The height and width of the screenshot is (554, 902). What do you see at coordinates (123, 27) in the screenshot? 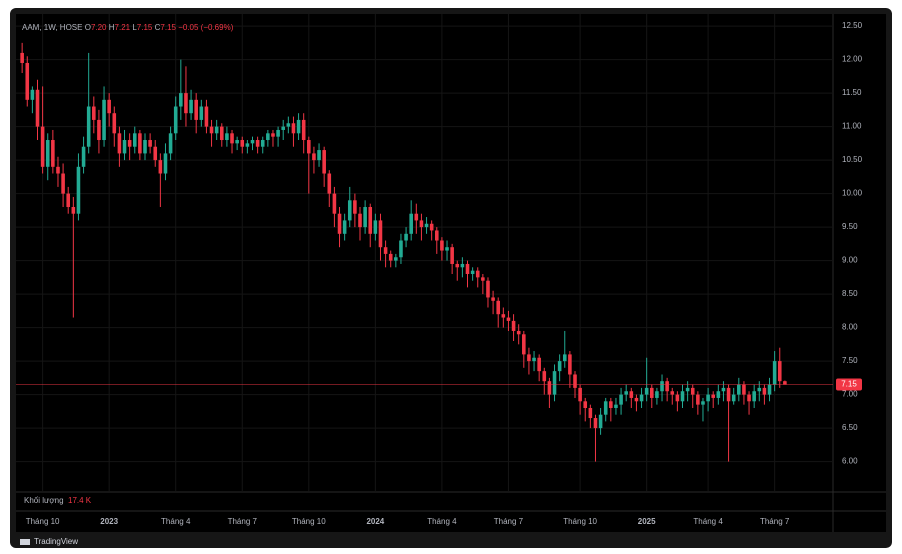
I see `h-val: 7.21` at bounding box center [123, 27].